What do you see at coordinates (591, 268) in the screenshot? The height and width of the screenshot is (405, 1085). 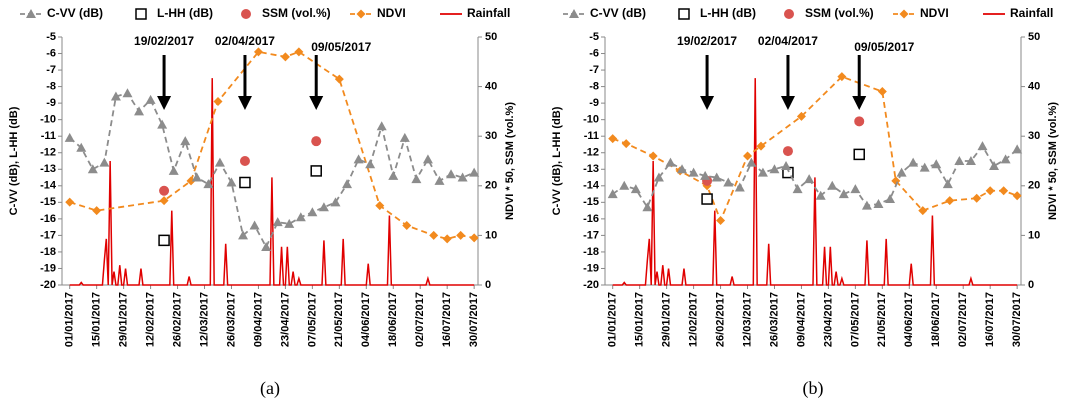 I see `y-tick-label: -19` at bounding box center [591, 268].